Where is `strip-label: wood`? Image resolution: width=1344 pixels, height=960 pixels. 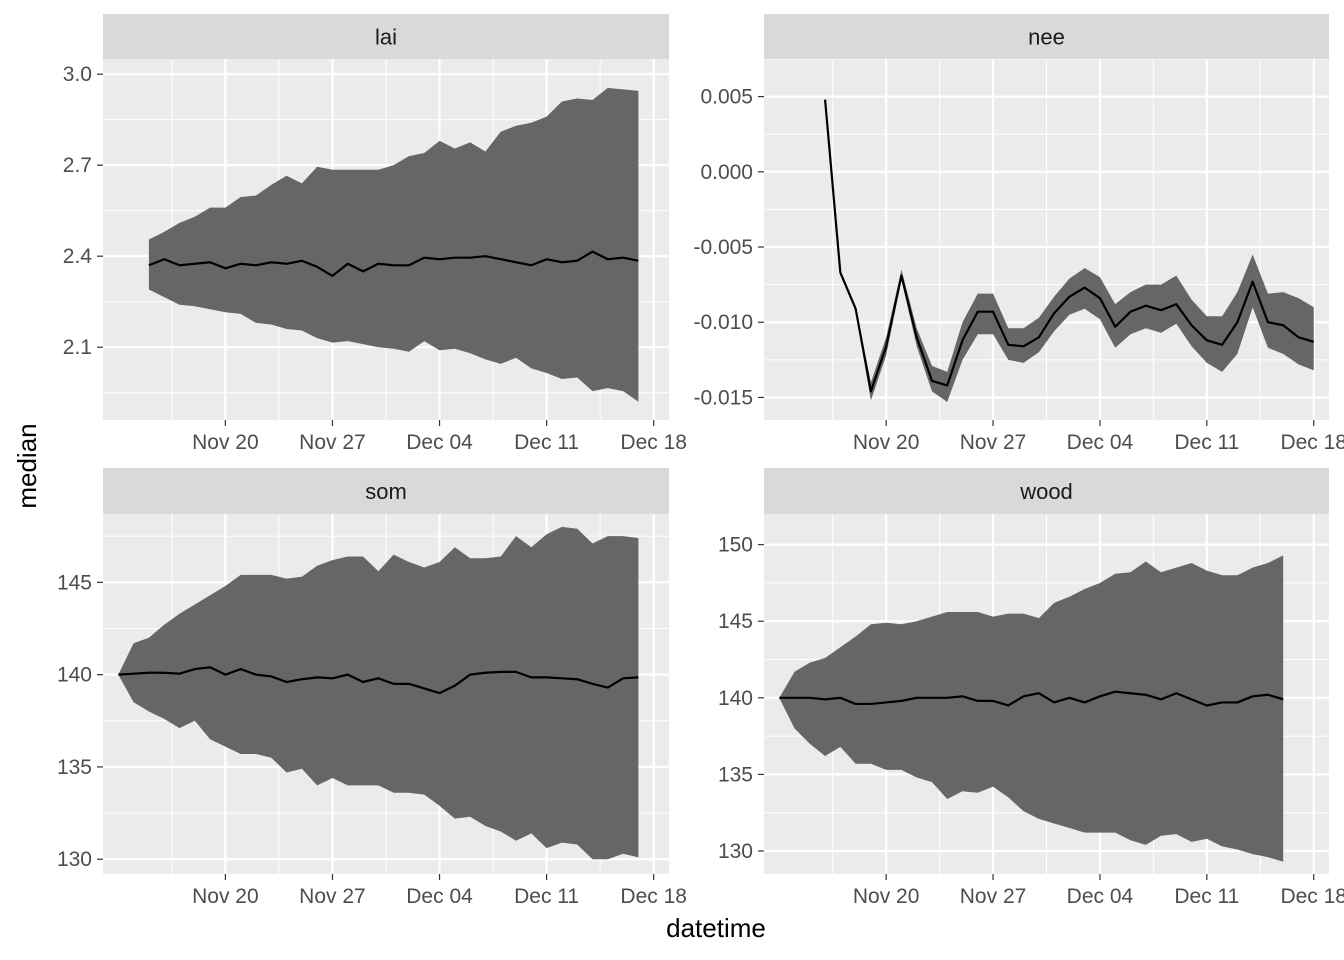
strip-label: wood is located at coordinates (1046, 491).